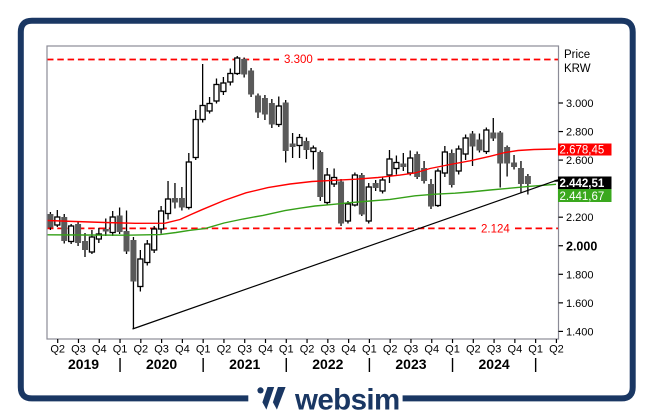  What do you see at coordinates (580, 104) in the screenshot?
I see `svg-text: 3.000` at bounding box center [580, 104].